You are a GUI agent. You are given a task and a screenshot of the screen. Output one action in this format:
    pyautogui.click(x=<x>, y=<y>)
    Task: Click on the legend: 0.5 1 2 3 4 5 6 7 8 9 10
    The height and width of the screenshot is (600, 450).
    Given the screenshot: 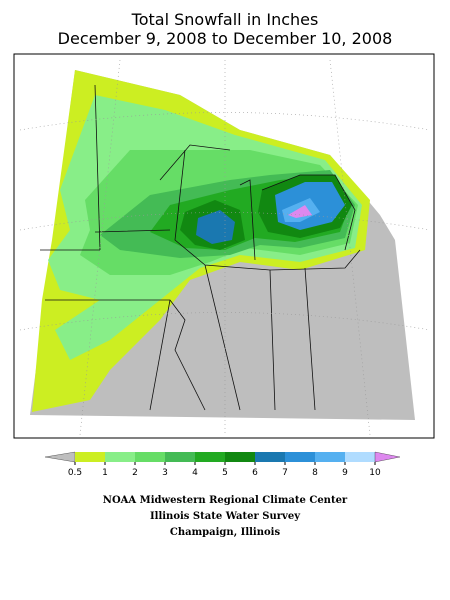 What is the action you would take?
    pyautogui.click(x=222, y=464)
    